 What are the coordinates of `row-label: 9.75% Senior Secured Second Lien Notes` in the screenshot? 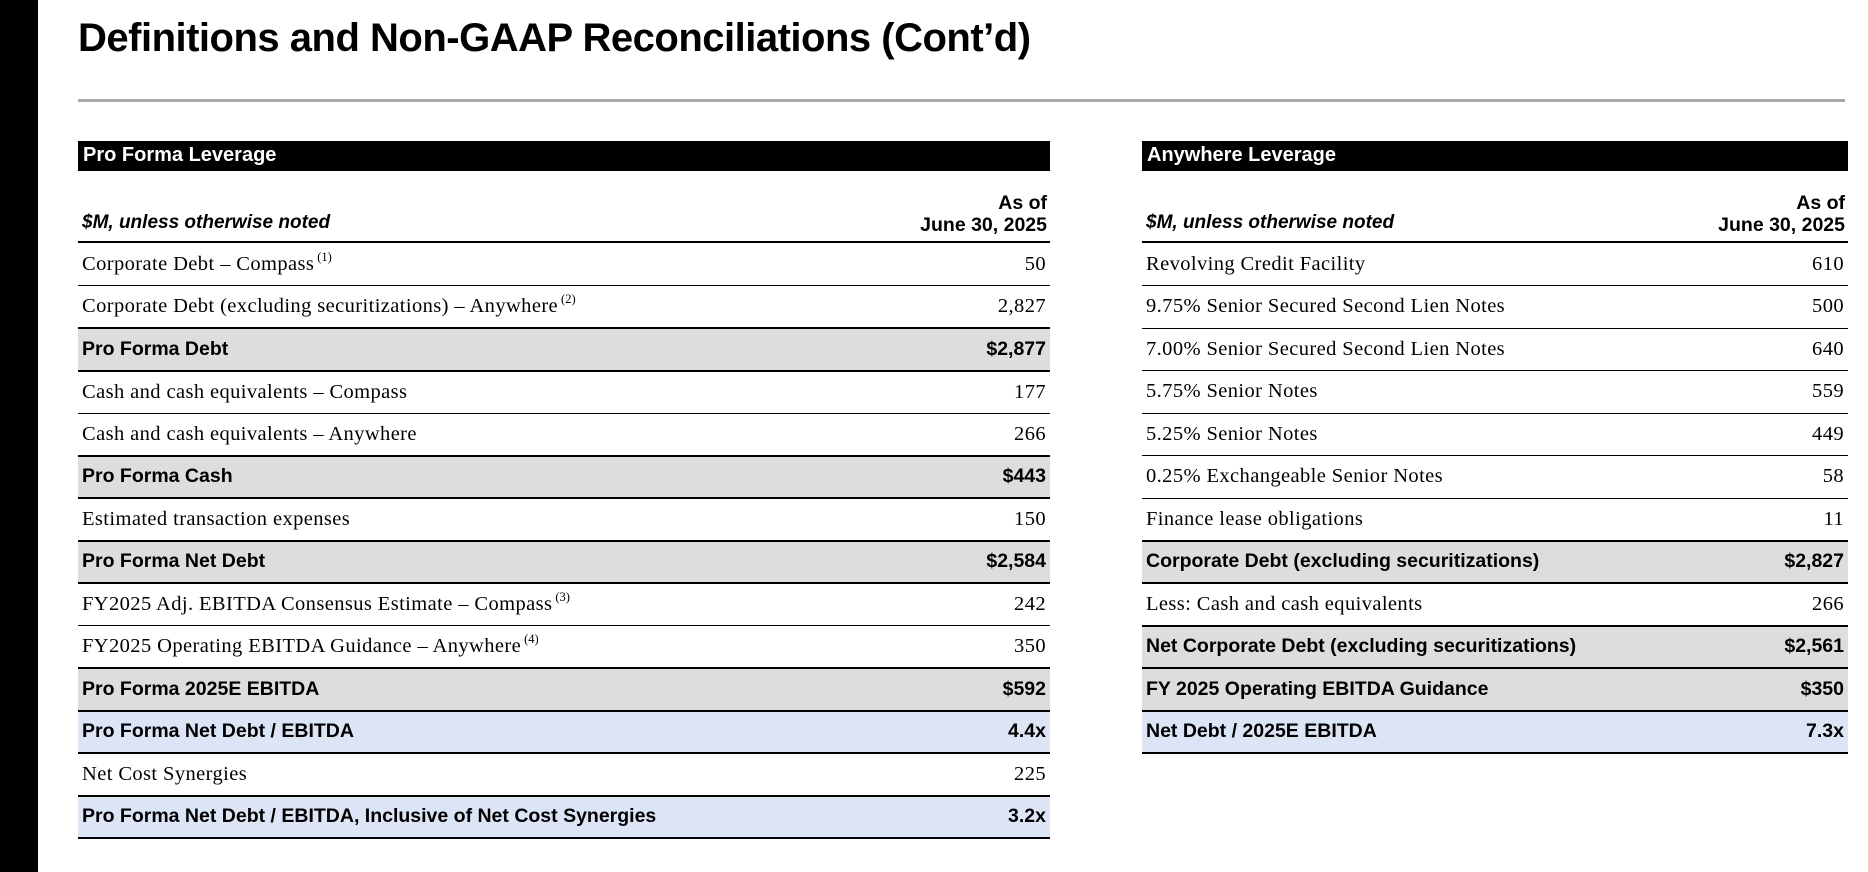 It's located at (1326, 306).